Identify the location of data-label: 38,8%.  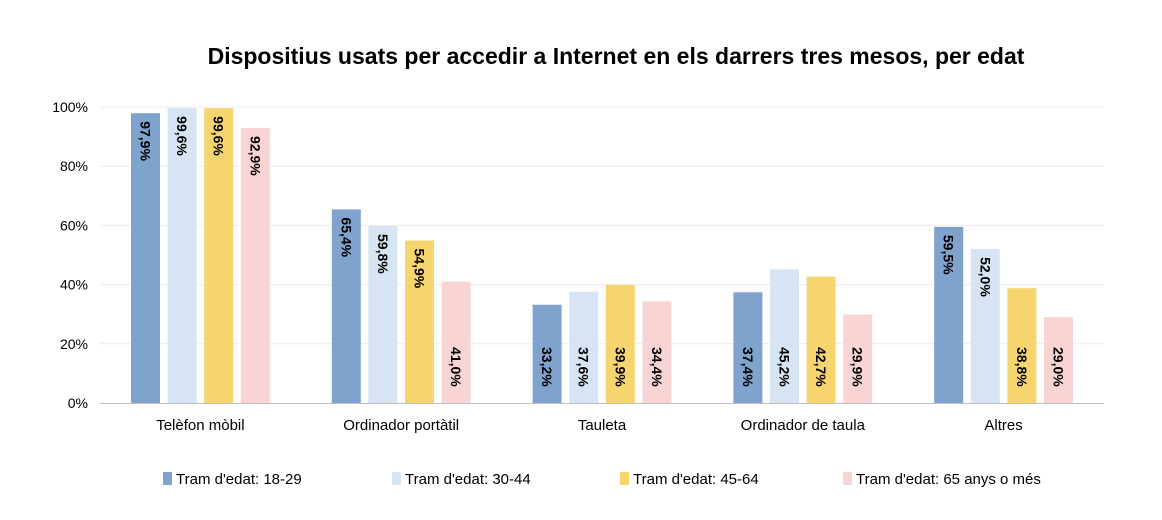
(1022, 367).